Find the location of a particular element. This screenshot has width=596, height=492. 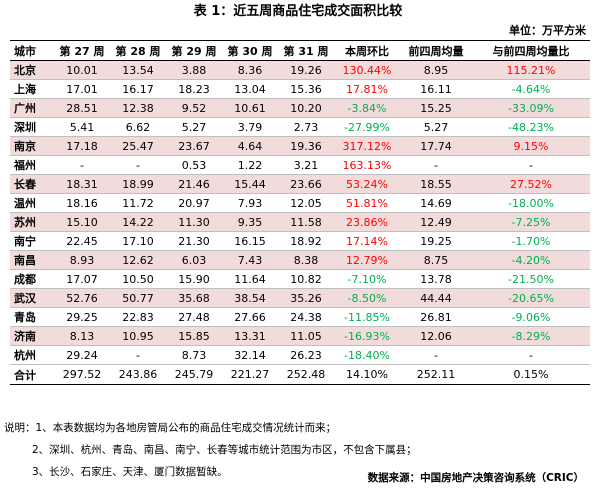

cell-week-over-week: 12.79% is located at coordinates (367, 260).